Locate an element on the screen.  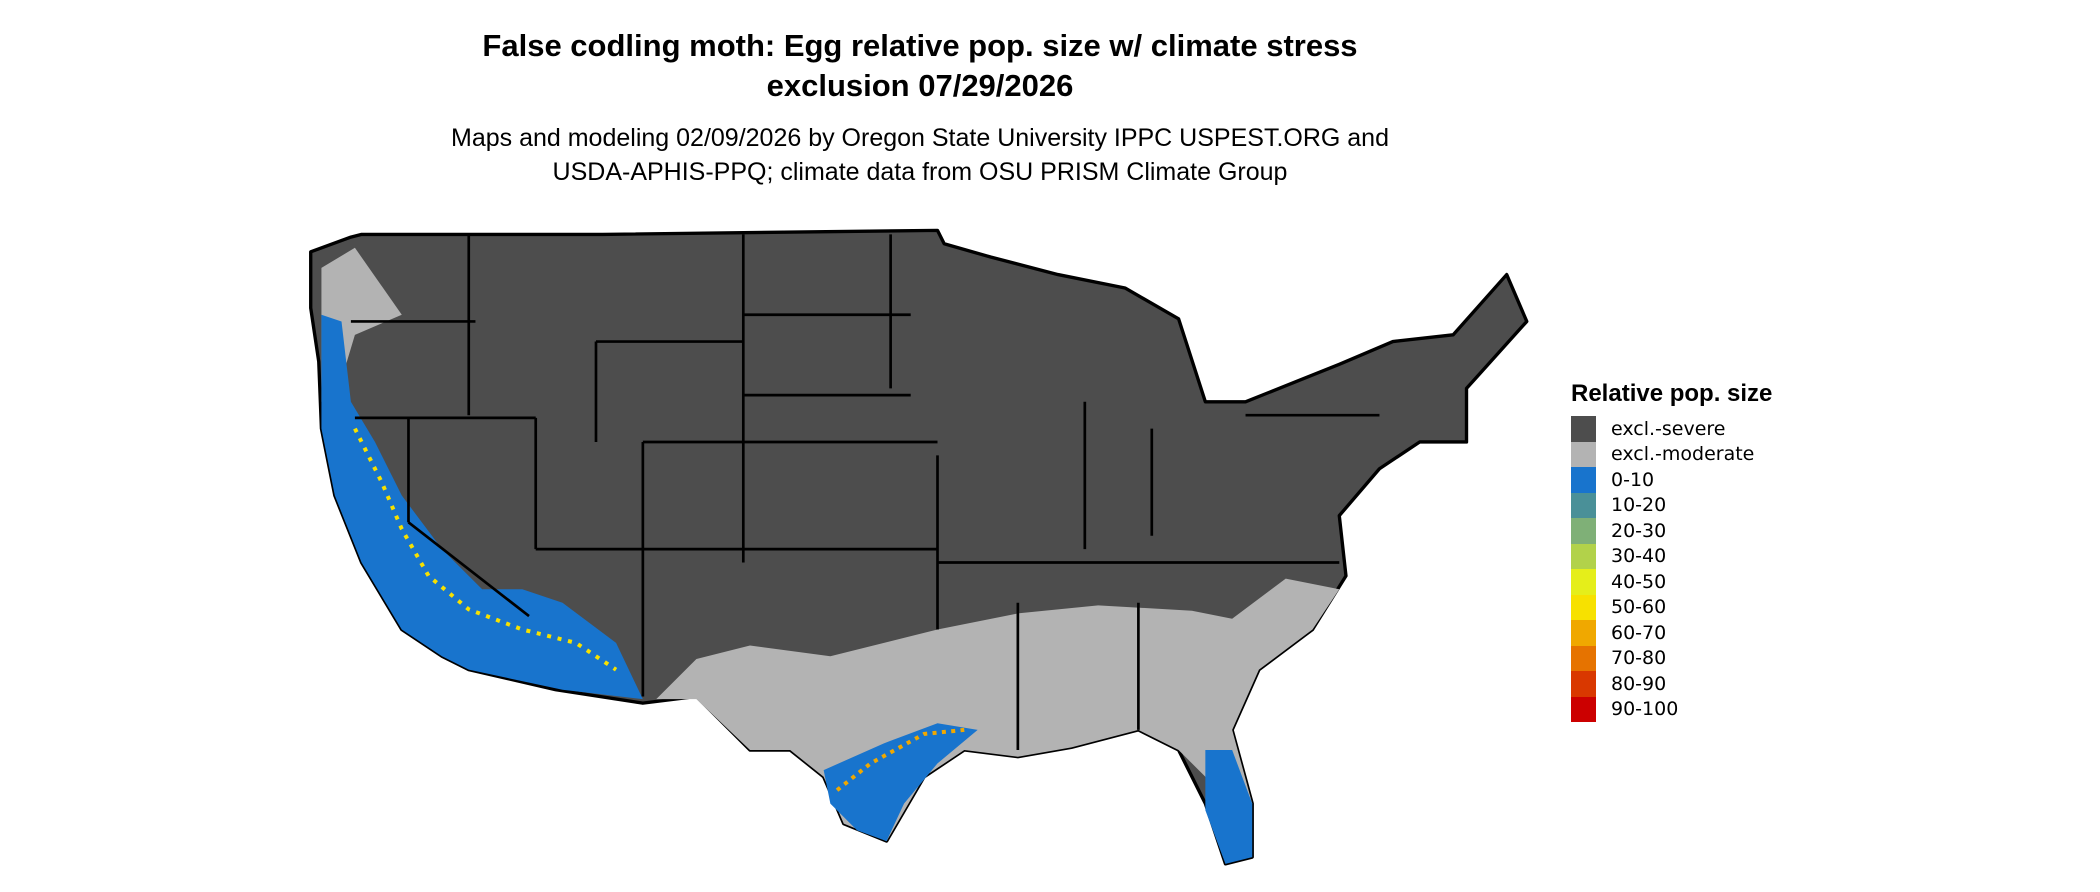
legend-item: 60-70 is located at coordinates (1671, 633).